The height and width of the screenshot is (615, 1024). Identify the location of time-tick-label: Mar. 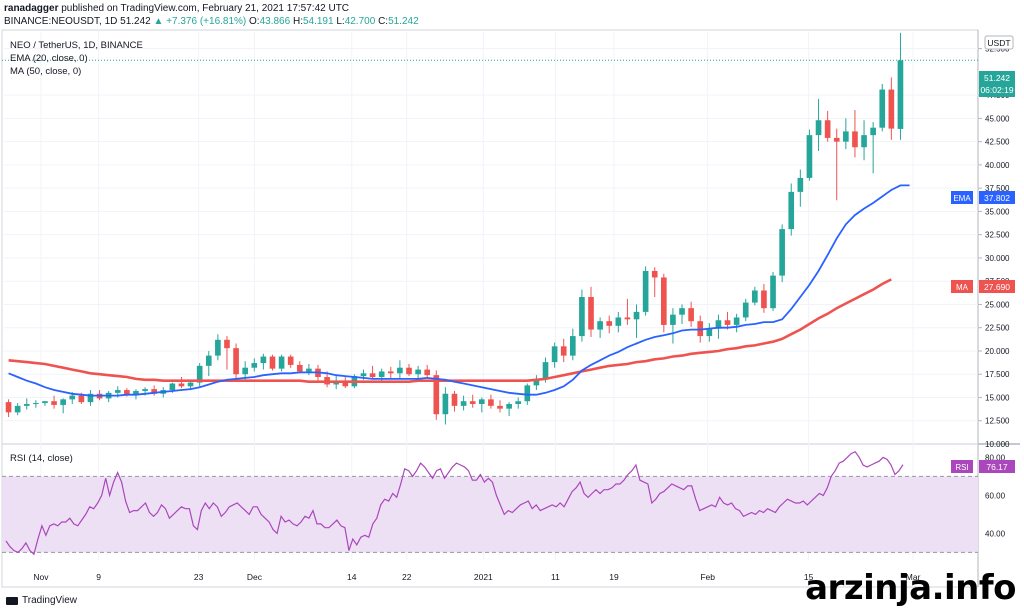
(913, 577).